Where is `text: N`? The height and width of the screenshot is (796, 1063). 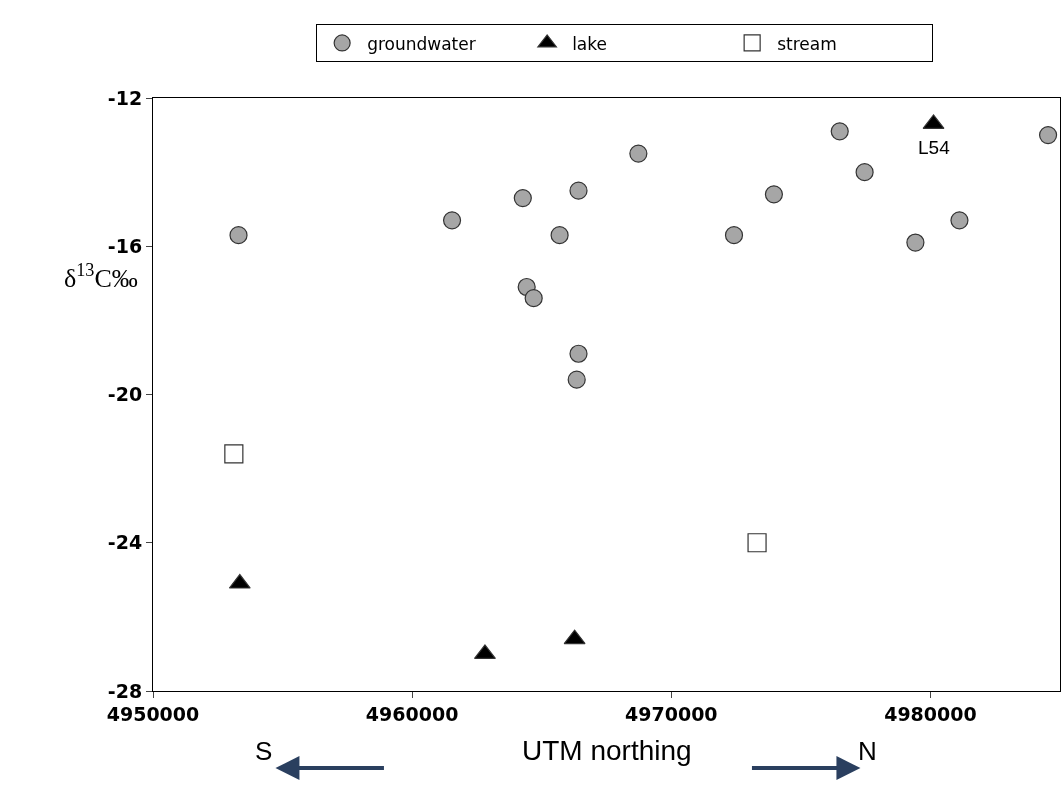
text: N is located at coordinates (867, 751).